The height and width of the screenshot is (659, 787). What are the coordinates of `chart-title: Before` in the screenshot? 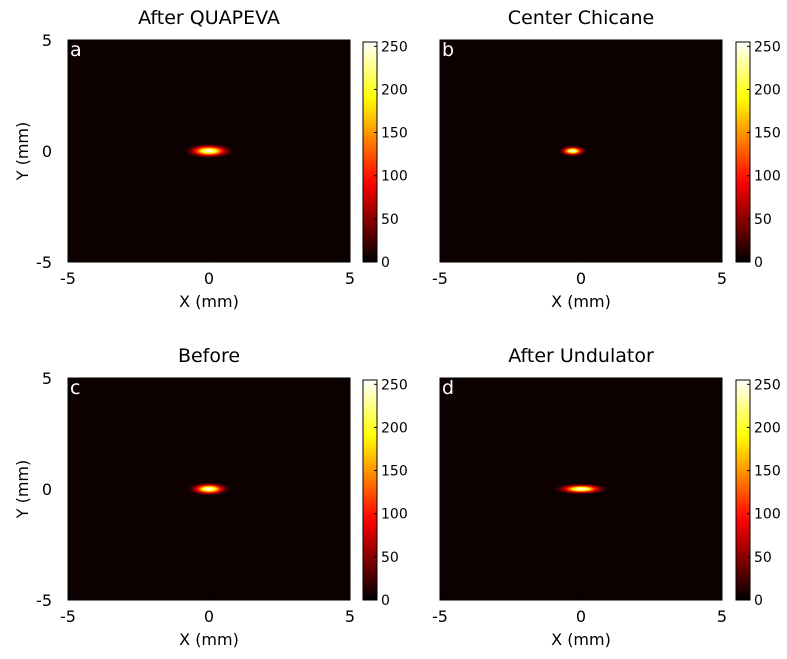 It's located at (209, 356).